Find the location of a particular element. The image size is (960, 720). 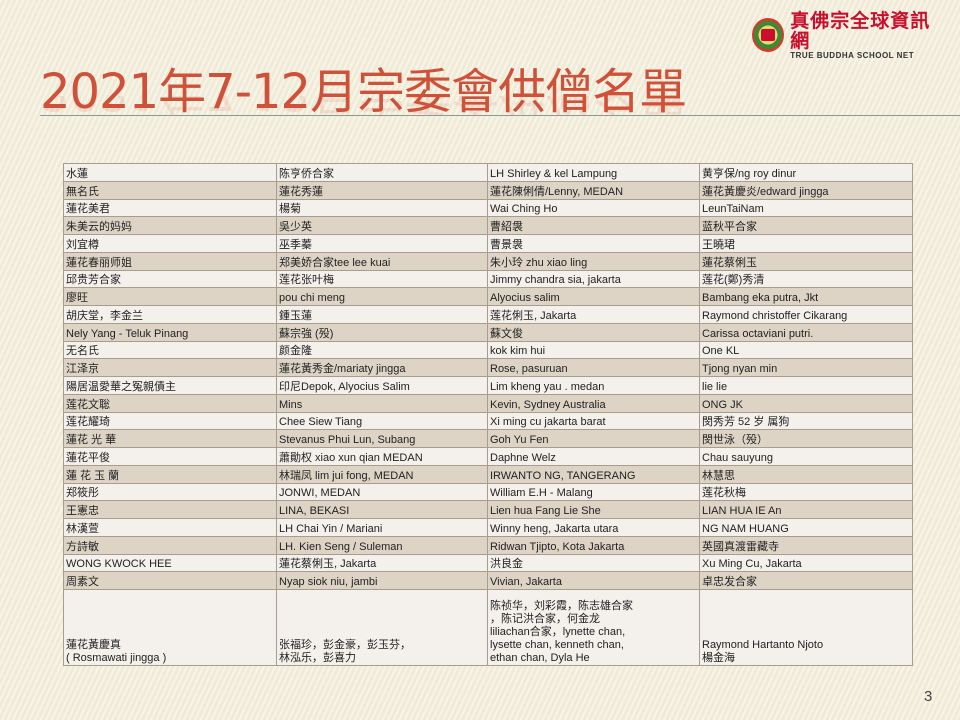

table-cell: 水蓮 is located at coordinates (170, 172).